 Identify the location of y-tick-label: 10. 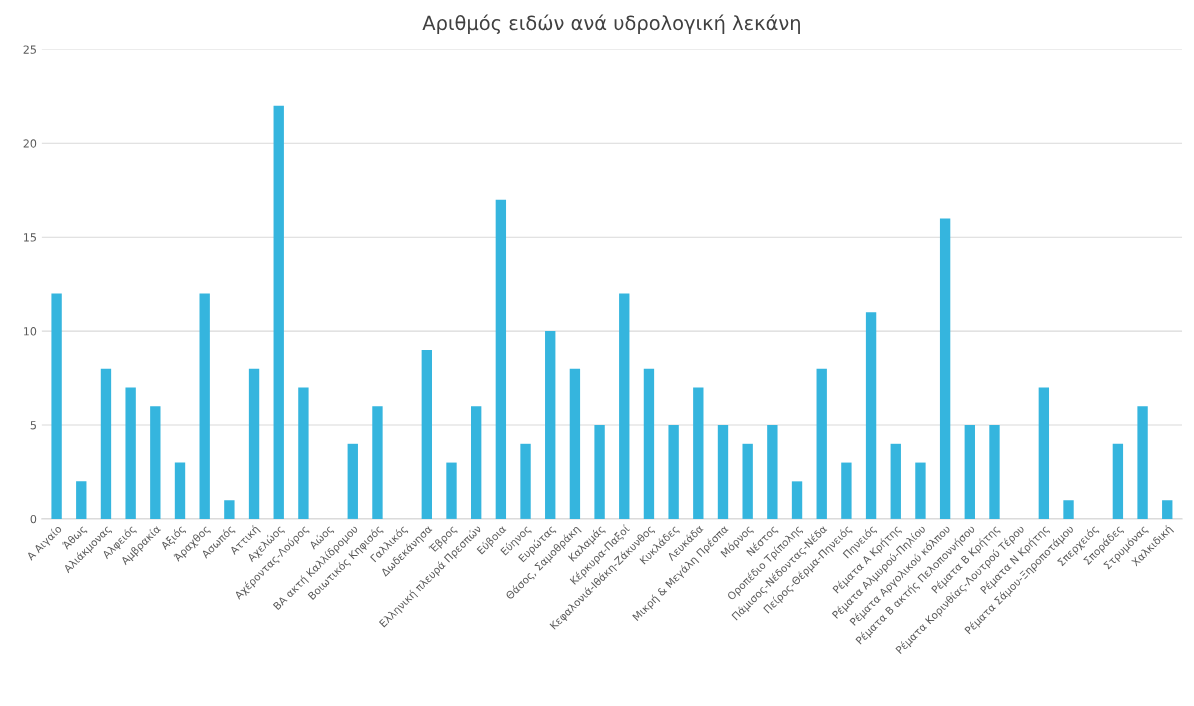
(30, 331).